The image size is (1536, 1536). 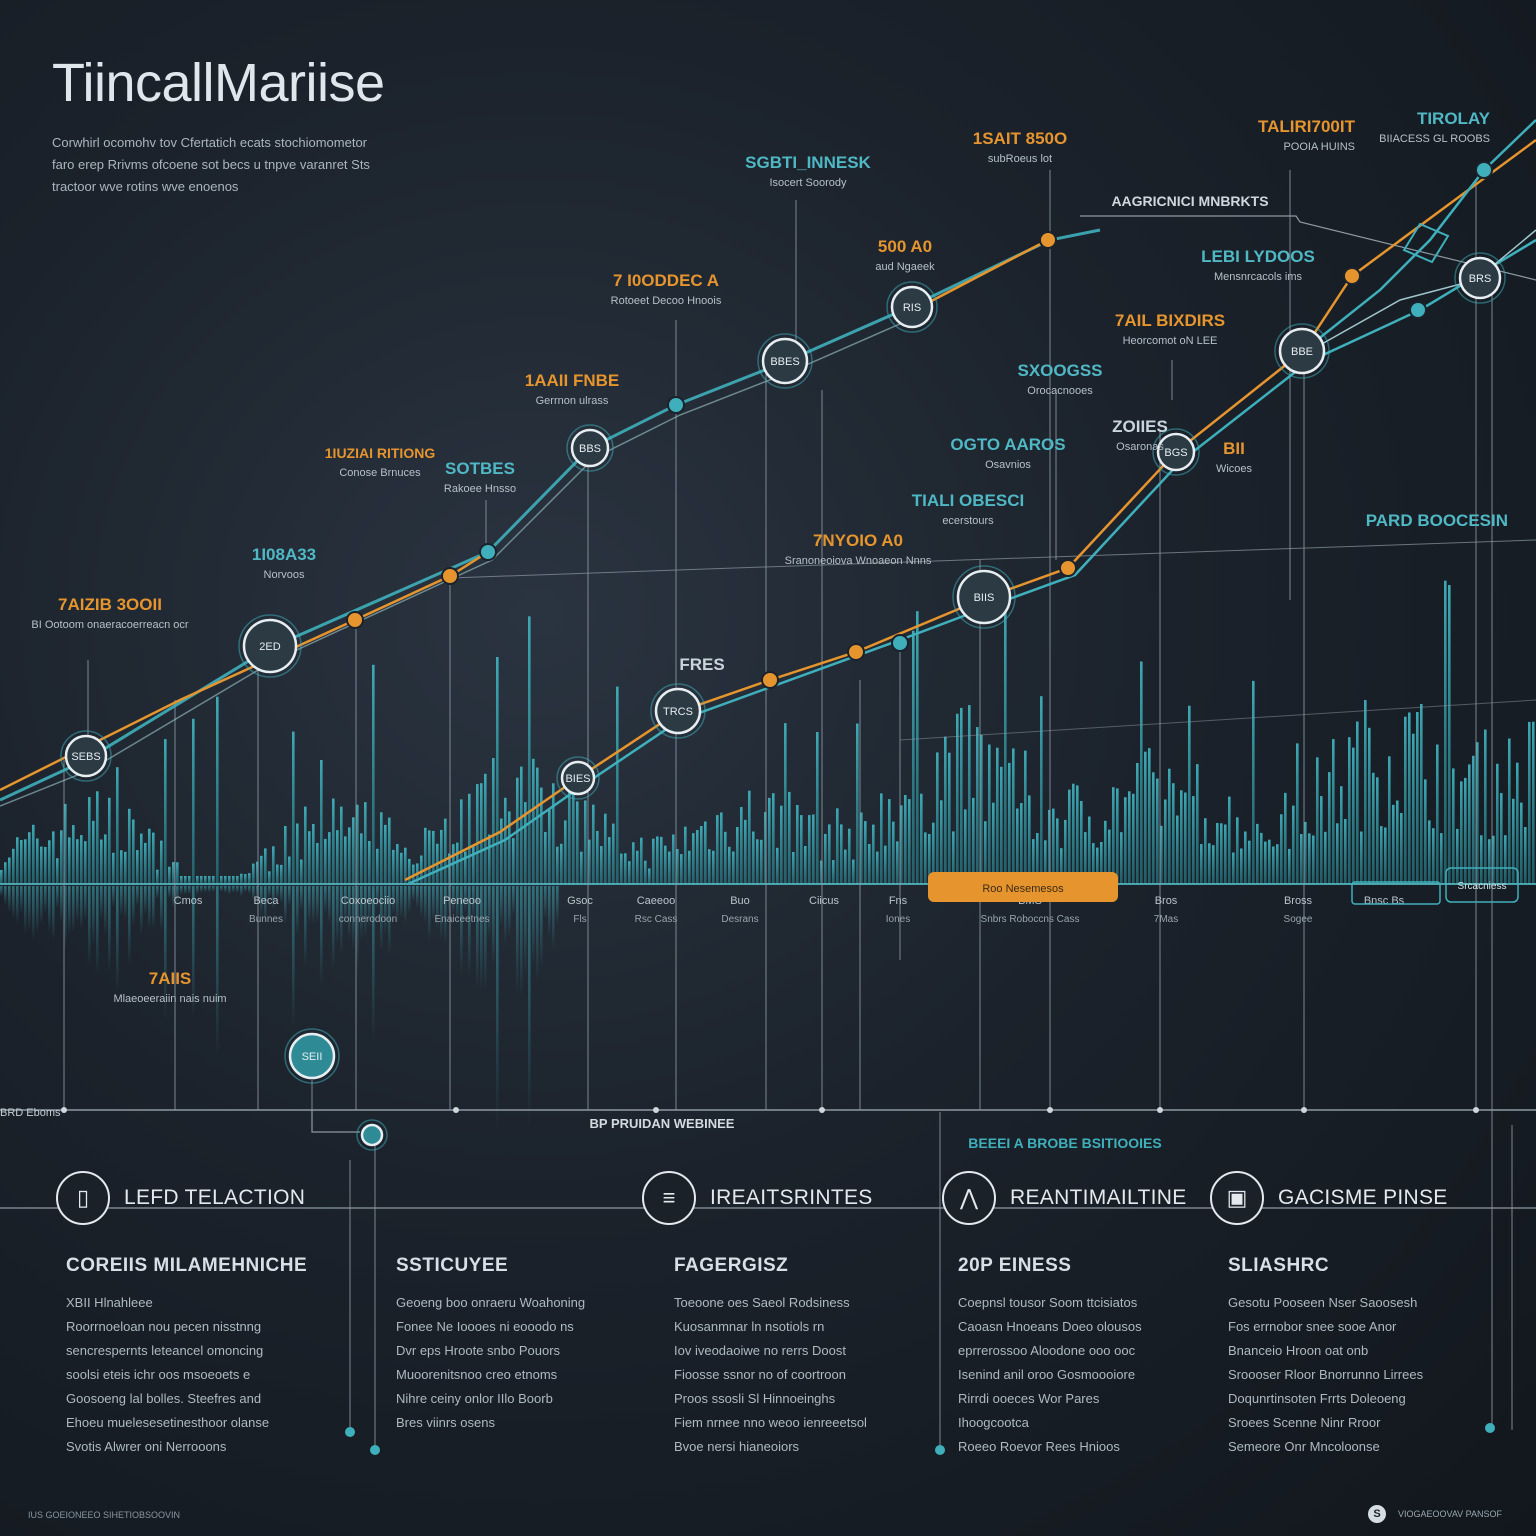 What do you see at coordinates (1317, 1398) in the screenshot?
I see `body-line: Doqunrtinsoten Frrts Doleoeng` at bounding box center [1317, 1398].